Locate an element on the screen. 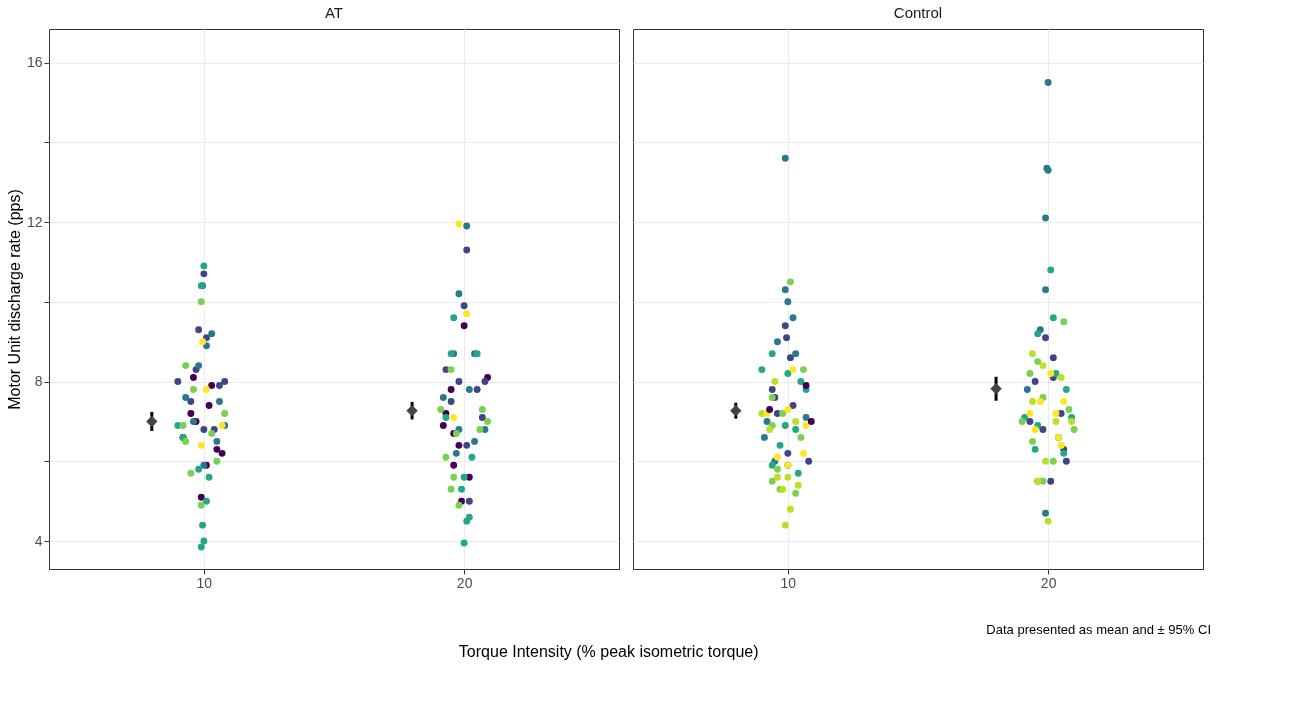 This screenshot has width=1314, height=710. text: Data presented as mean and ± 95% CI is located at coordinates (1098, 629).